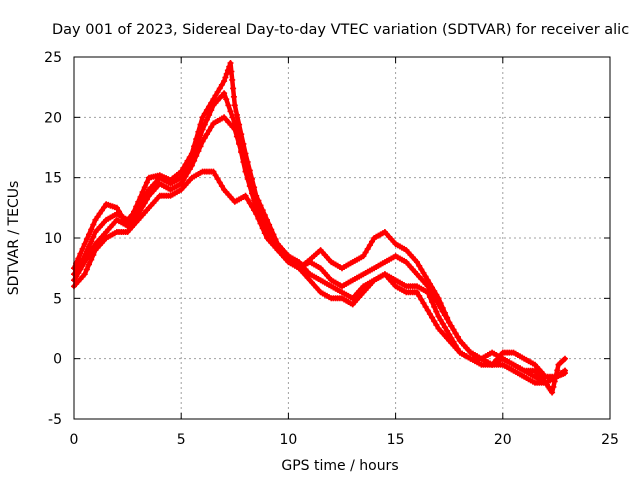 The width and height of the screenshot is (640, 484). What do you see at coordinates (55, 420) in the screenshot?
I see `y-tick-label: -5` at bounding box center [55, 420].